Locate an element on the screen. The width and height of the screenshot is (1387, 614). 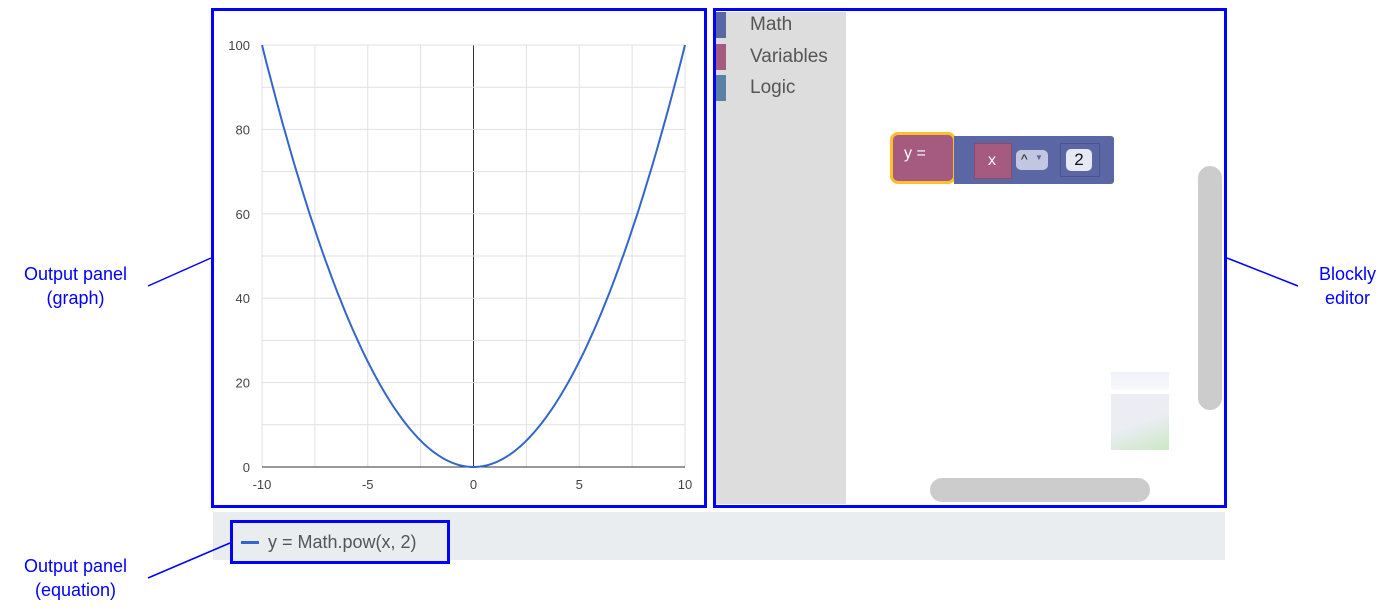
variable-x-block: x is located at coordinates (993, 161).